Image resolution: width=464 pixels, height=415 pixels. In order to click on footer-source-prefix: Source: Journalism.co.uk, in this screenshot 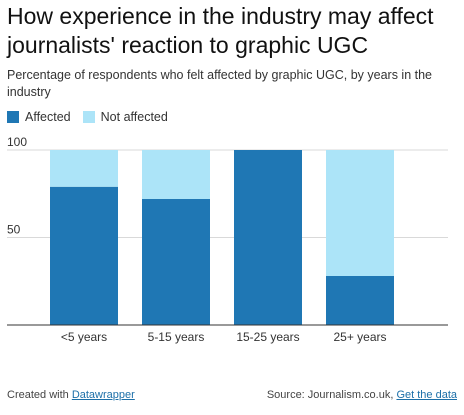, I will do `click(331, 395)`.